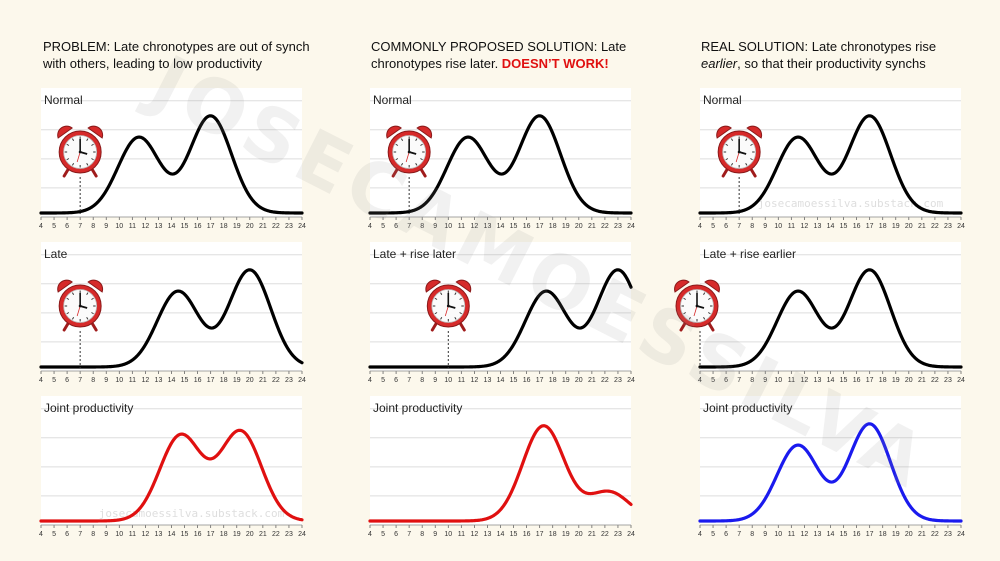 The image size is (1000, 561). What do you see at coordinates (63, 100) in the screenshot?
I see `chart-title: Normal` at bounding box center [63, 100].